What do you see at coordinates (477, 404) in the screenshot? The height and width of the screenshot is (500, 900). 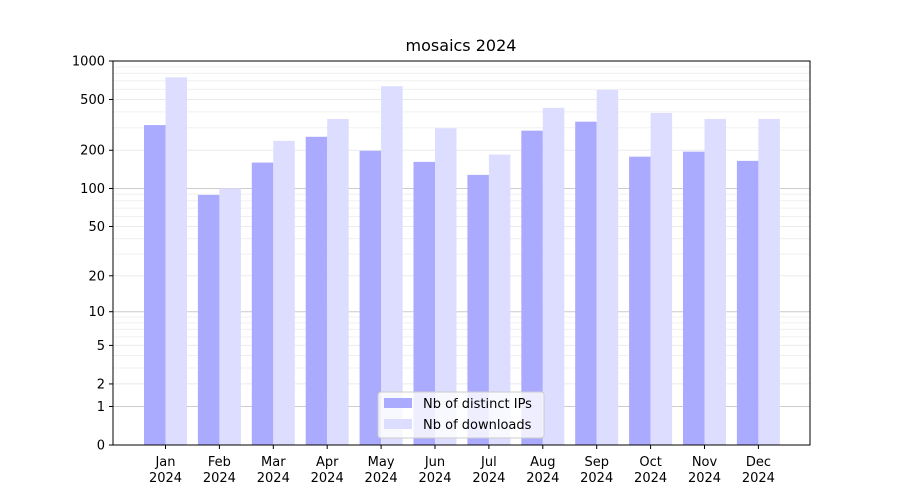 I see `legend-label-distinct-ips: Nb of distinct IPs` at bounding box center [477, 404].